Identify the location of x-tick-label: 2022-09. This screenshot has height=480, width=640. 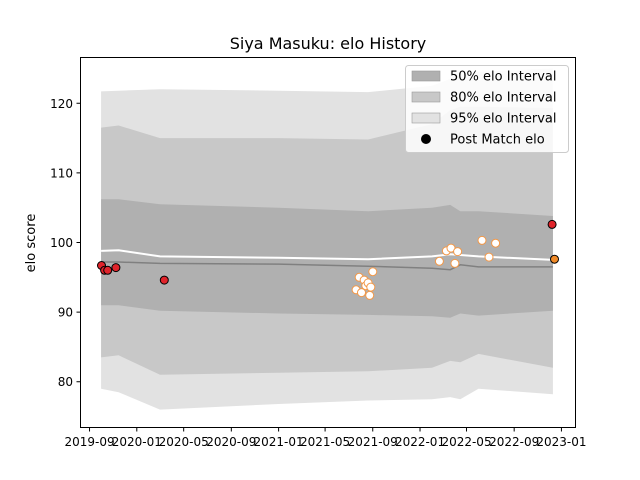
(514, 442).